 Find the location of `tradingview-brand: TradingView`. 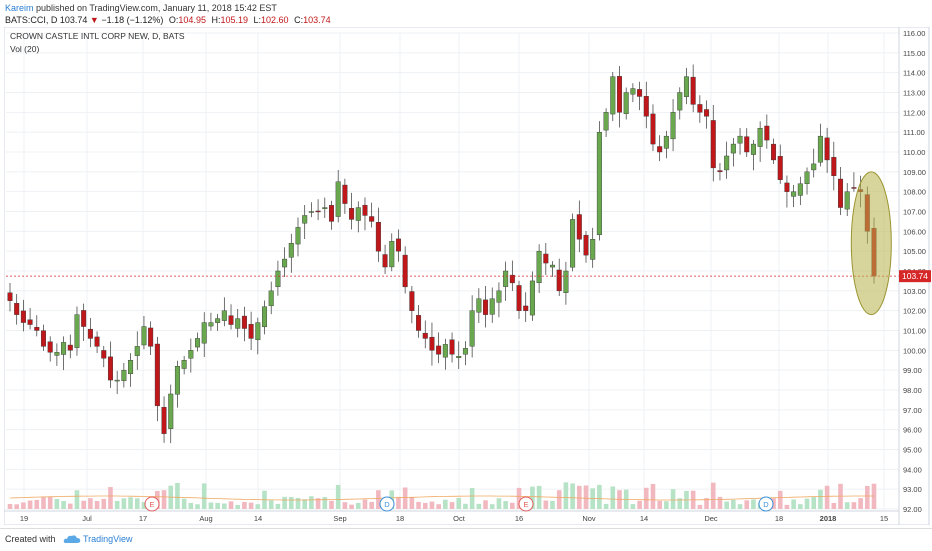

tradingview-brand: TradingView is located at coordinates (108, 539).